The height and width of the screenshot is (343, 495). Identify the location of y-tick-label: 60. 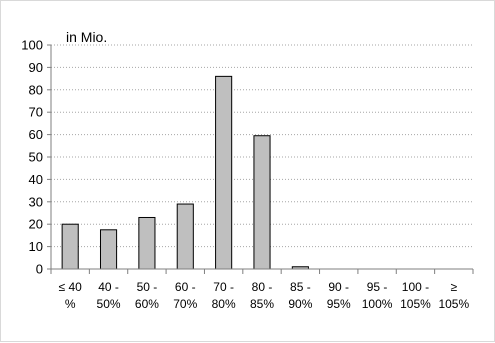
(36, 134).